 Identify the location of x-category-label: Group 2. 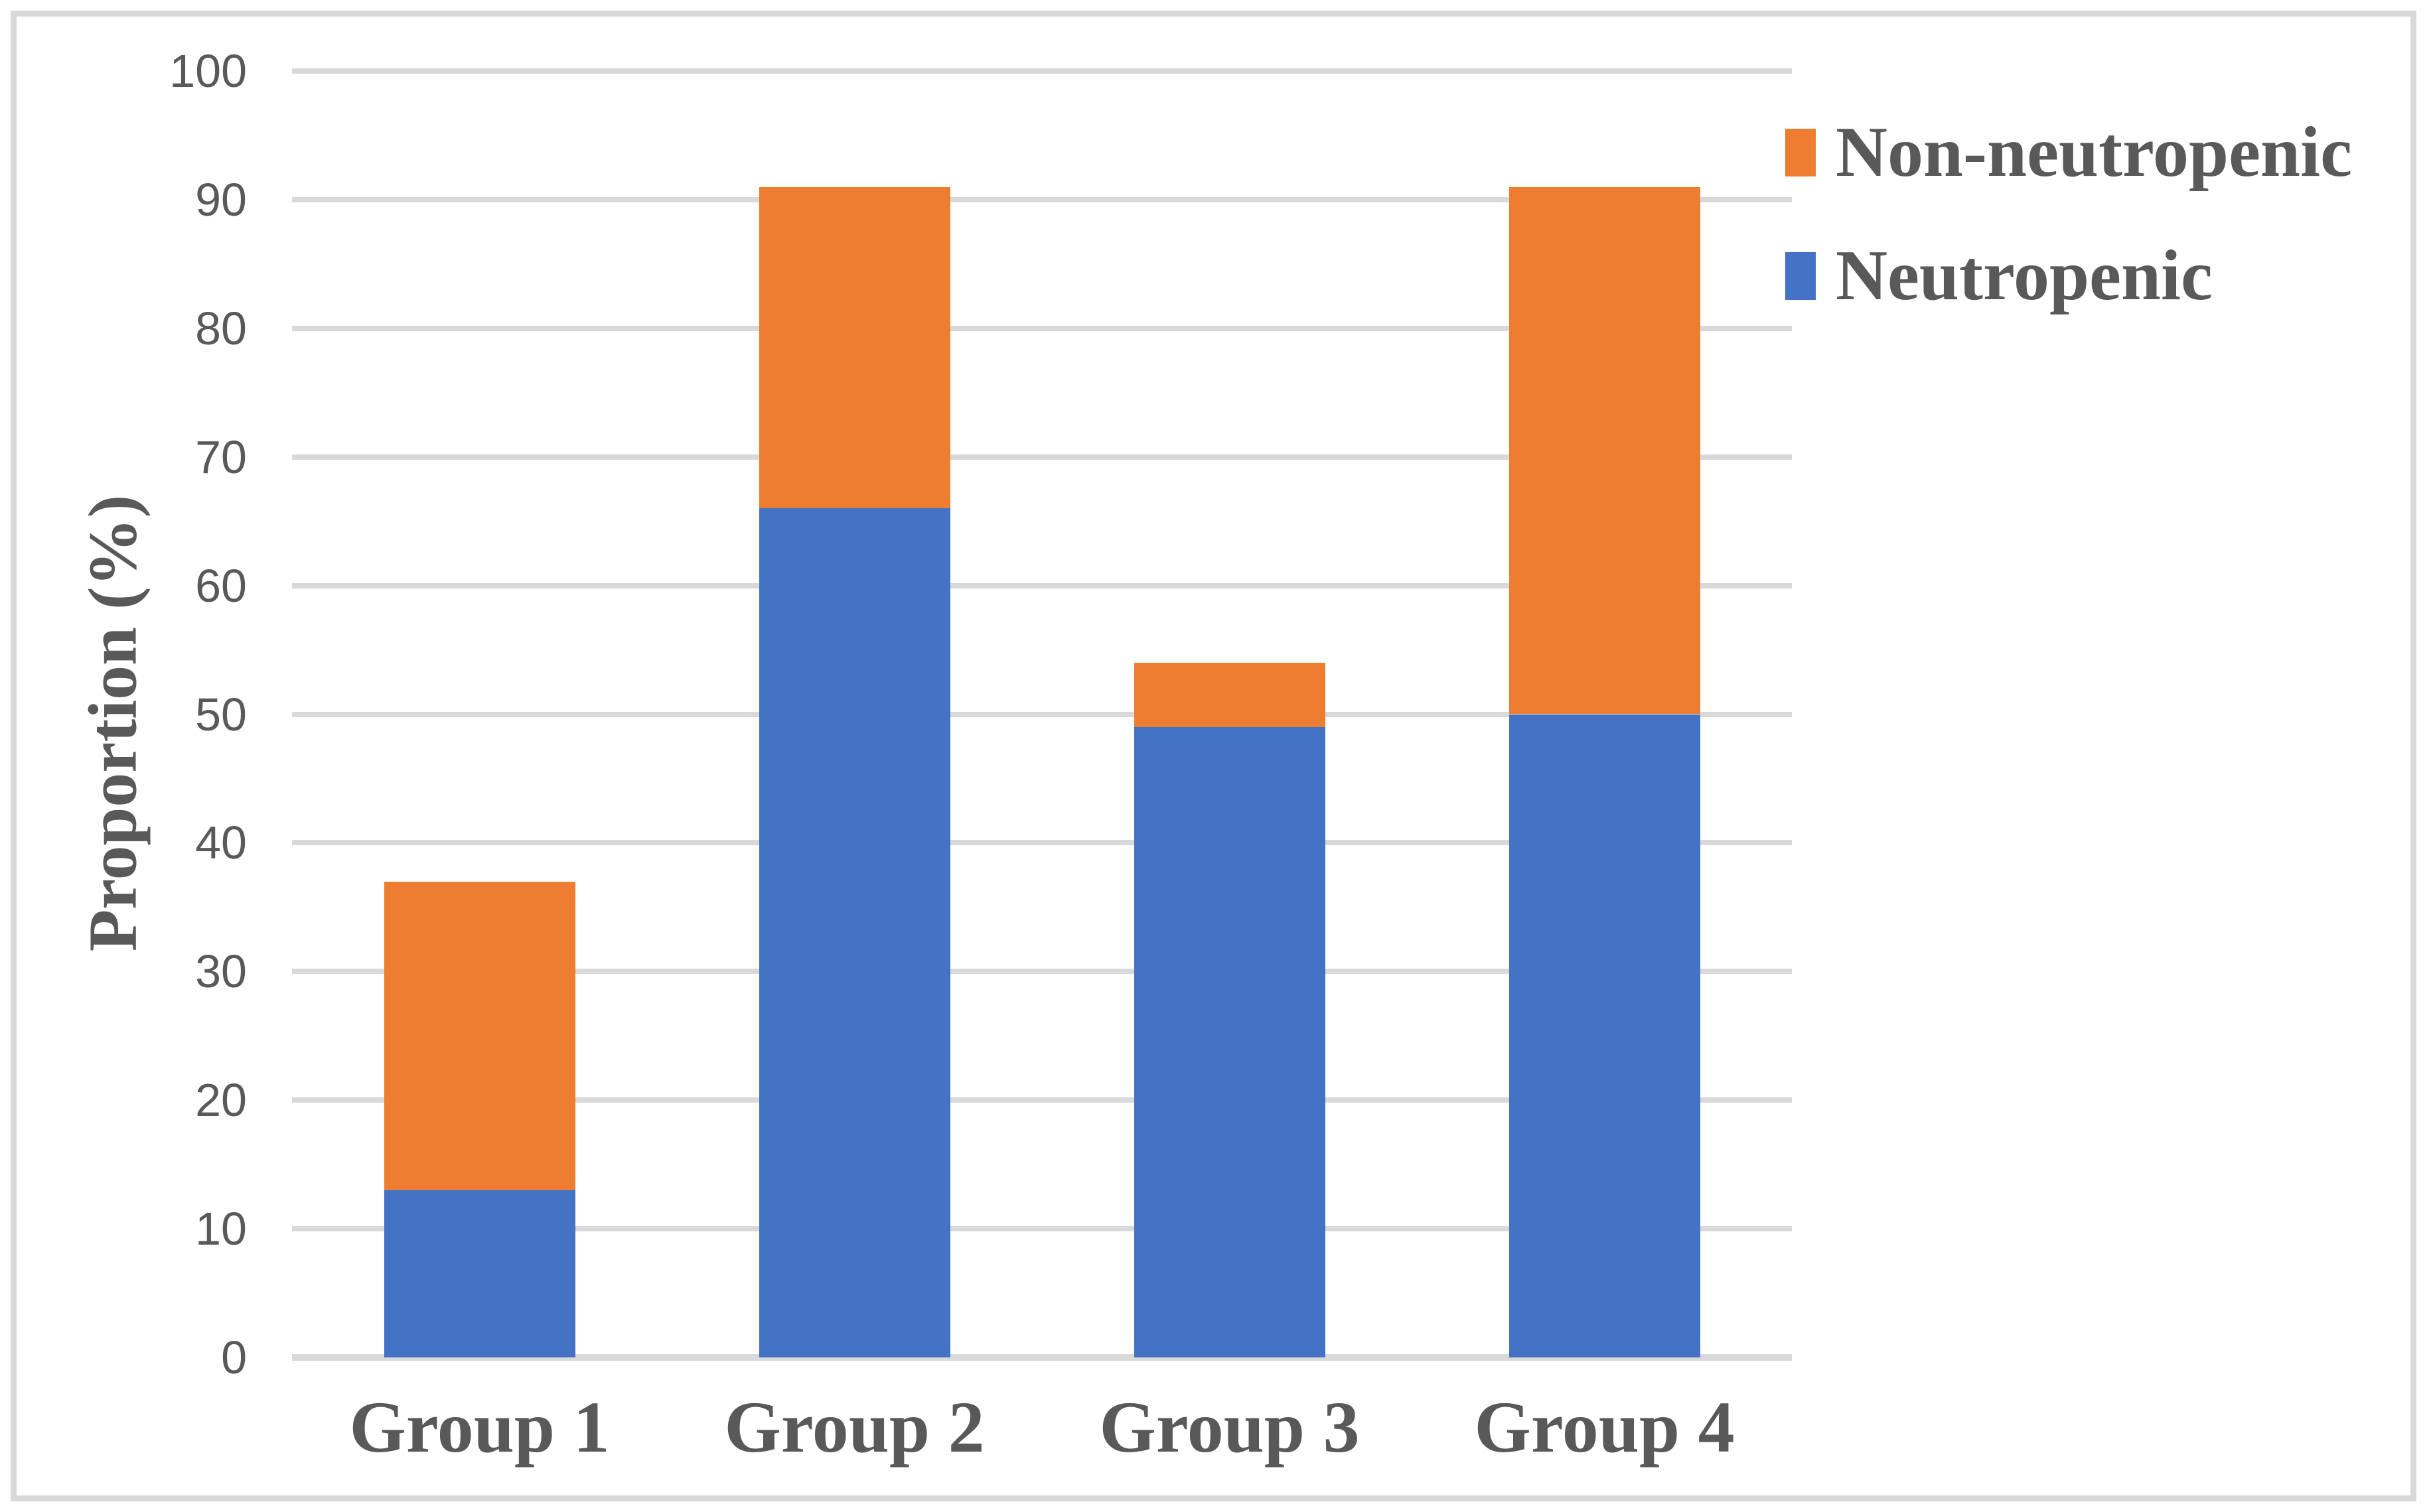
(854, 1427).